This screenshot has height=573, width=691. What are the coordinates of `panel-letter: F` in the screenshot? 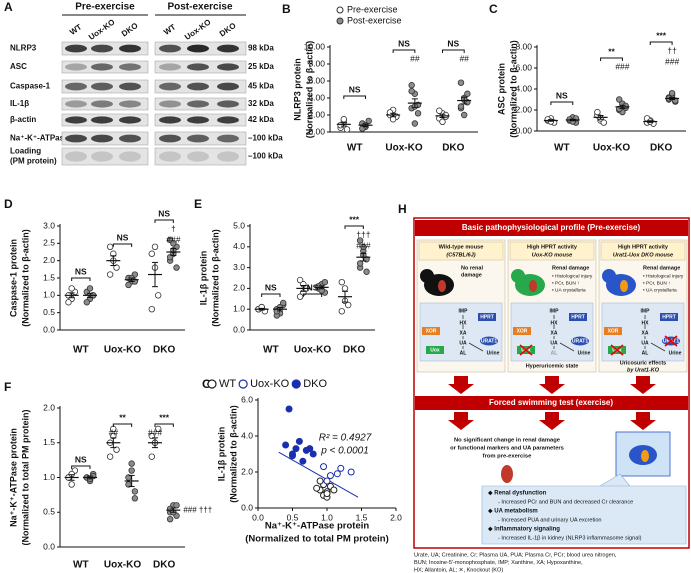 It's located at (7, 387).